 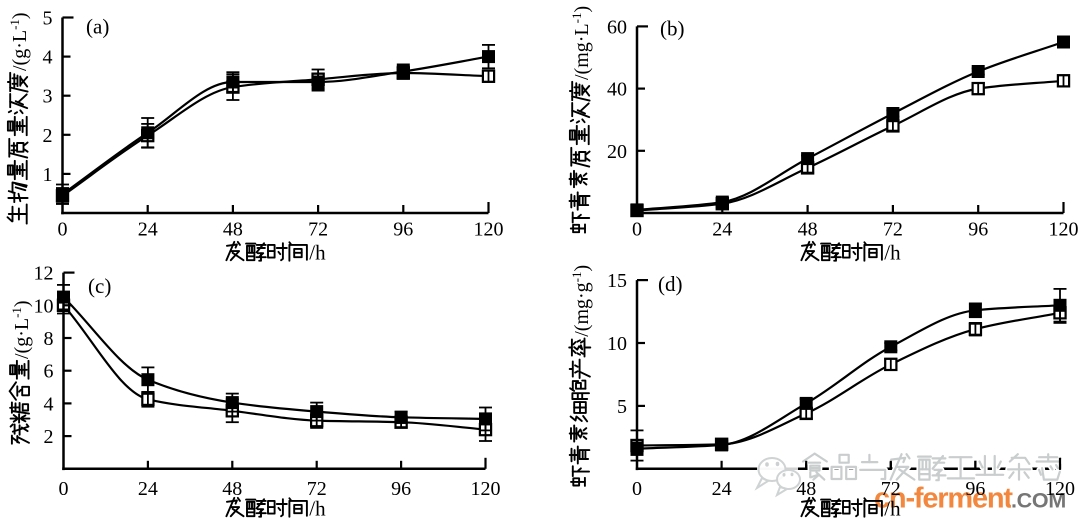 I want to click on svg-text: 60, so click(x=617, y=27).